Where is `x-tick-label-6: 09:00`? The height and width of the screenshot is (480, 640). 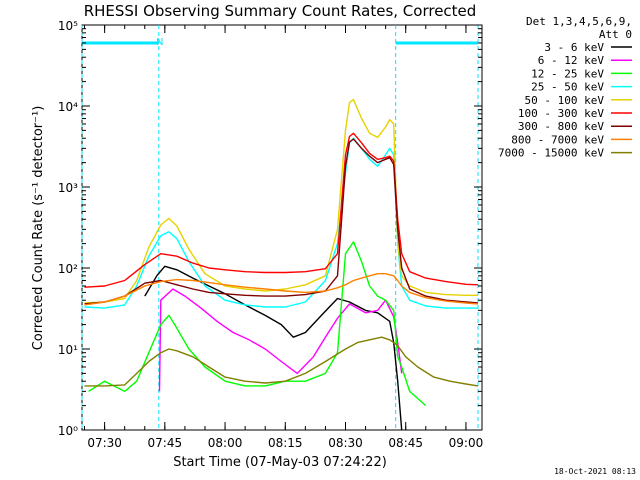 x-tick-label-6: 09:00 is located at coordinates (466, 443).